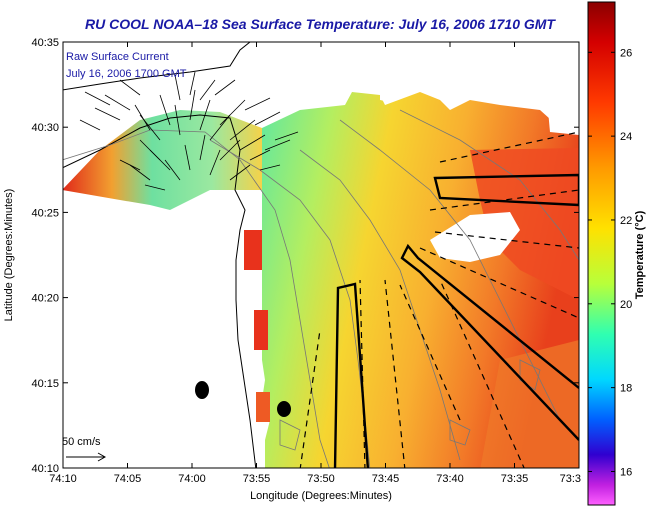 The width and height of the screenshot is (651, 511). What do you see at coordinates (515, 479) in the screenshot?
I see `x-tick-label: 73:35` at bounding box center [515, 479].